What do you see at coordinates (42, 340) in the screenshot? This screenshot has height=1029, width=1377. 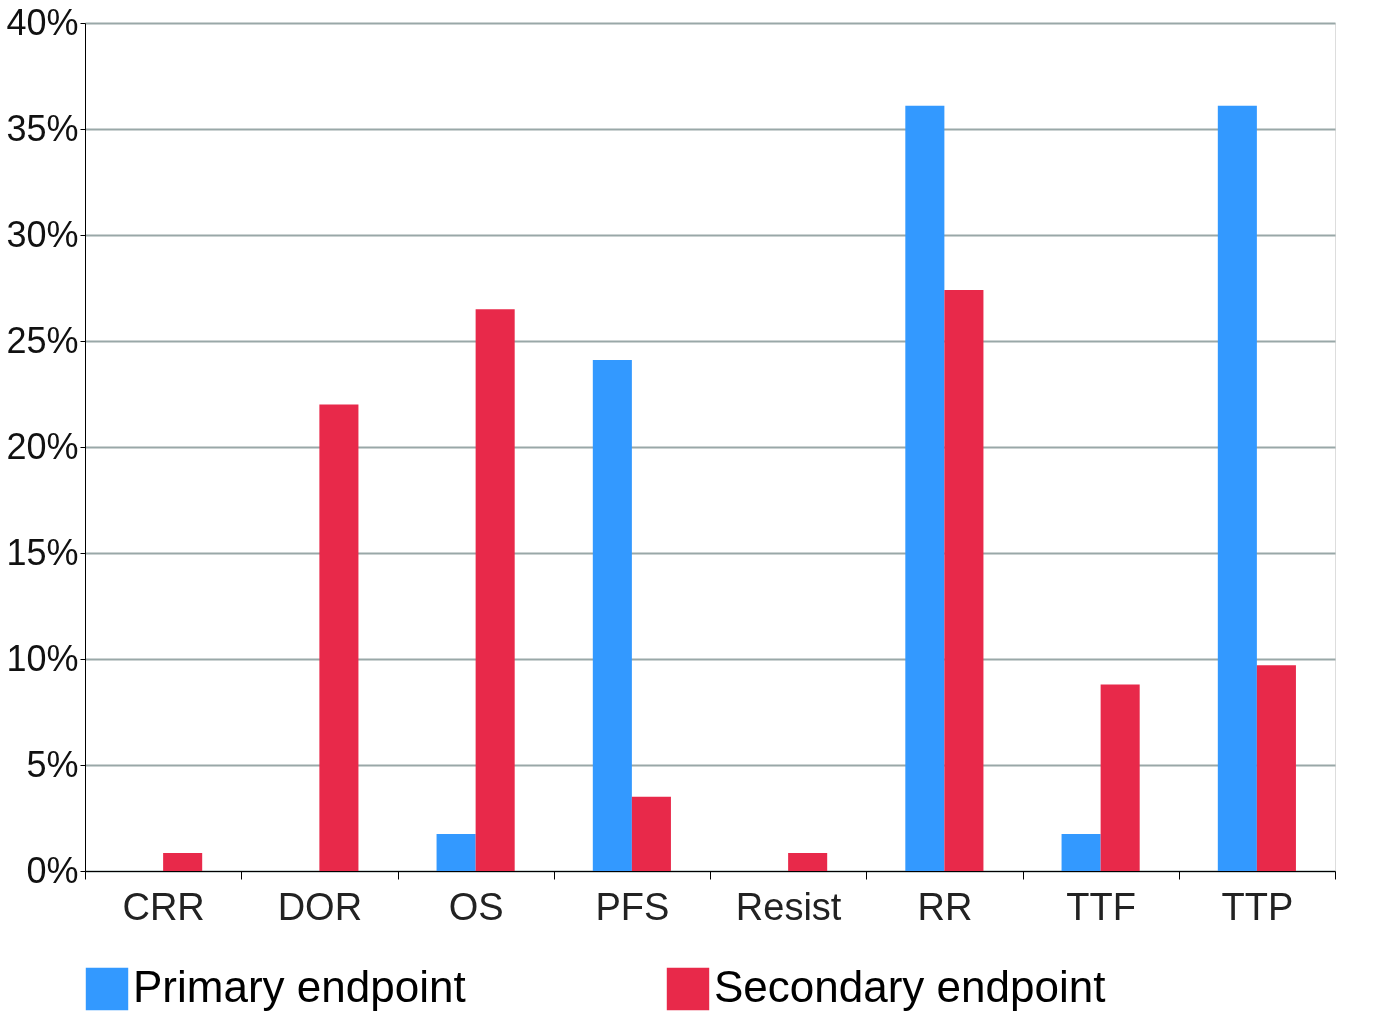 I see `y-tick-label: 25%` at bounding box center [42, 340].